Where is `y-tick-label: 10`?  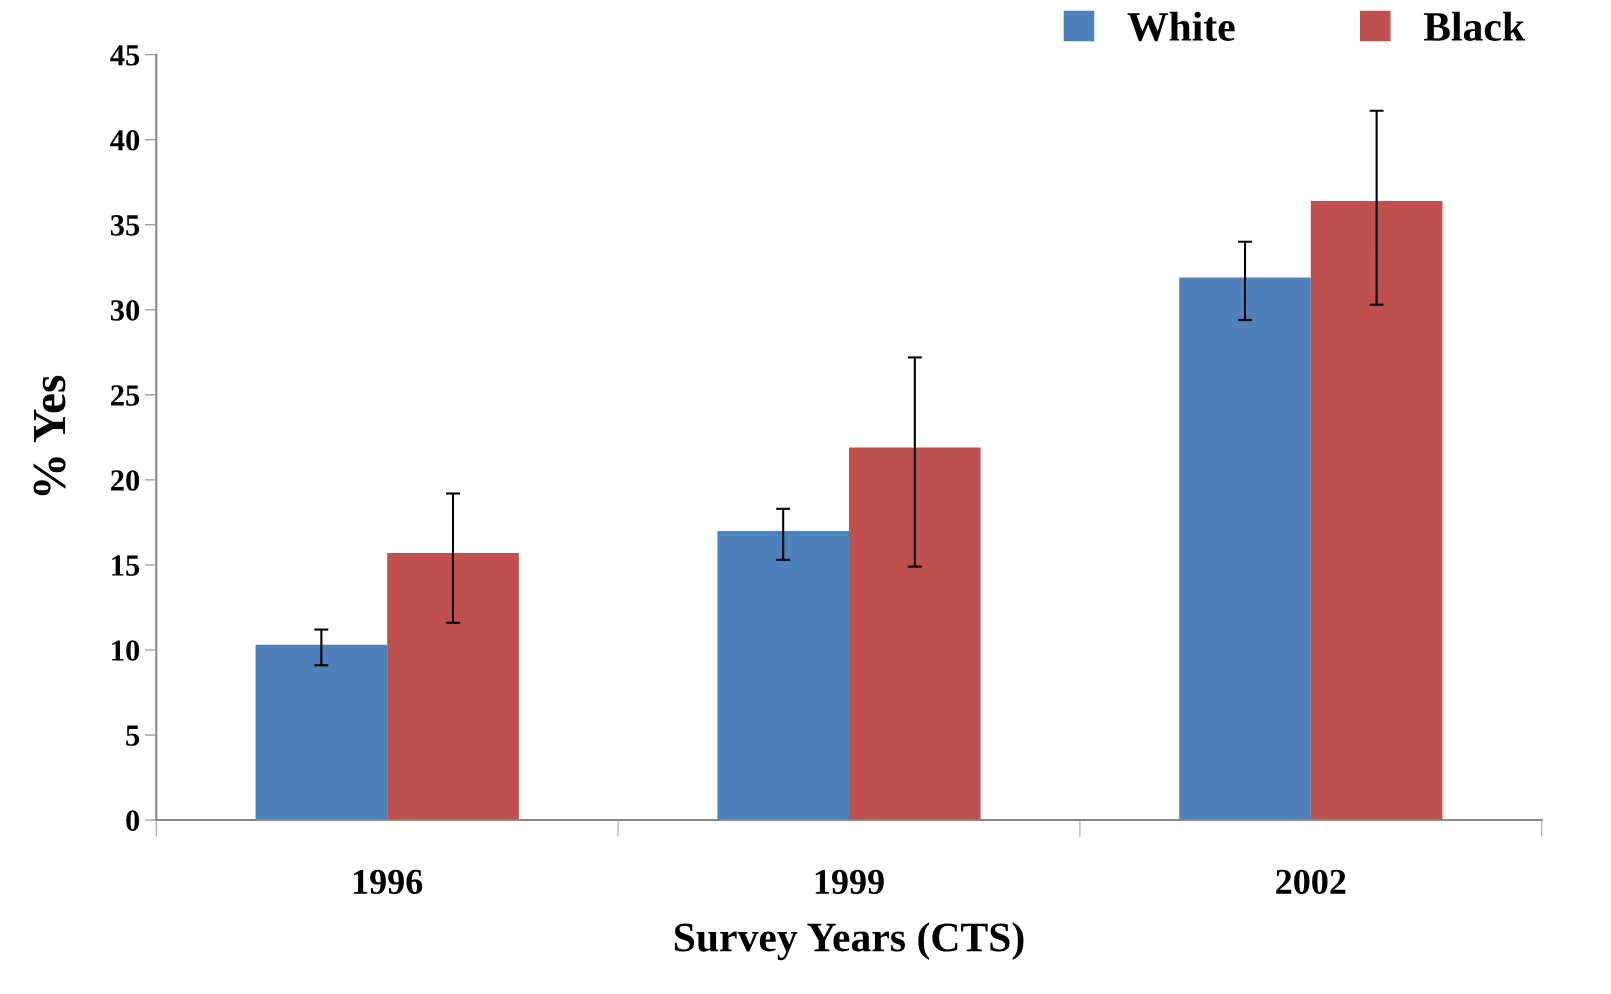 y-tick-label: 10 is located at coordinates (126, 650).